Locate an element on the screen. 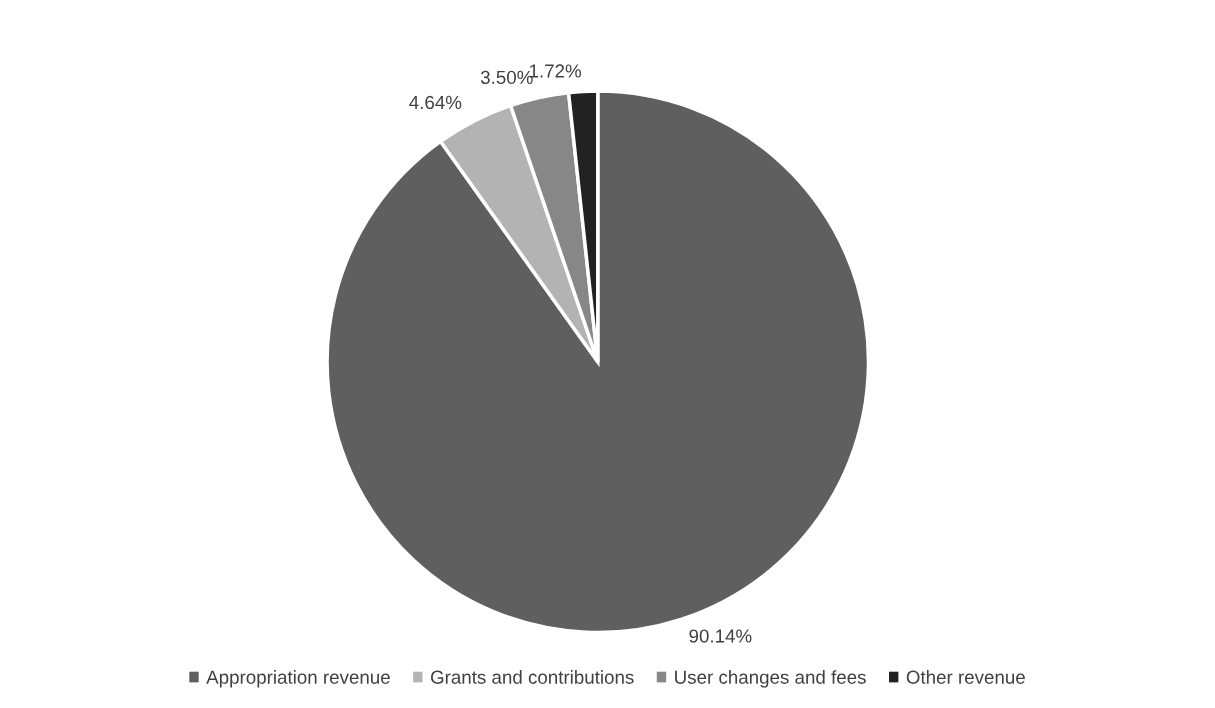  data-label: 90.14% is located at coordinates (720, 636).